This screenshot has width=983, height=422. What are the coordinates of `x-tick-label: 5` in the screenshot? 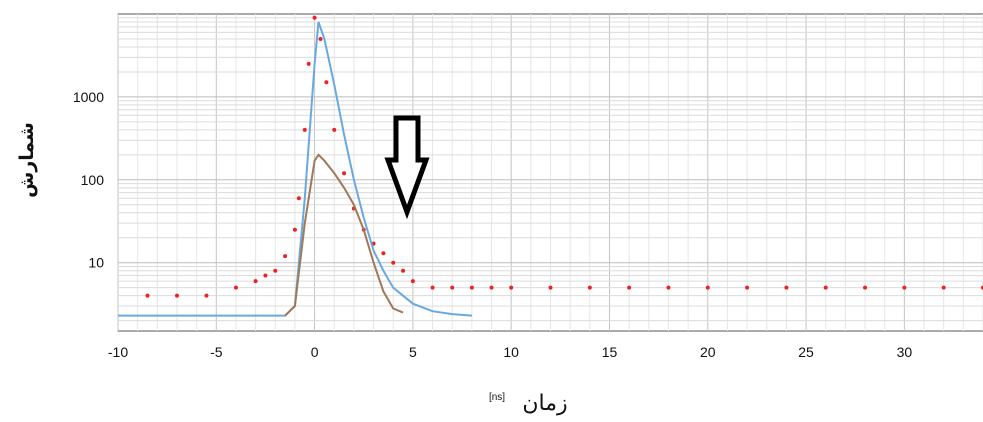 It's located at (413, 352).